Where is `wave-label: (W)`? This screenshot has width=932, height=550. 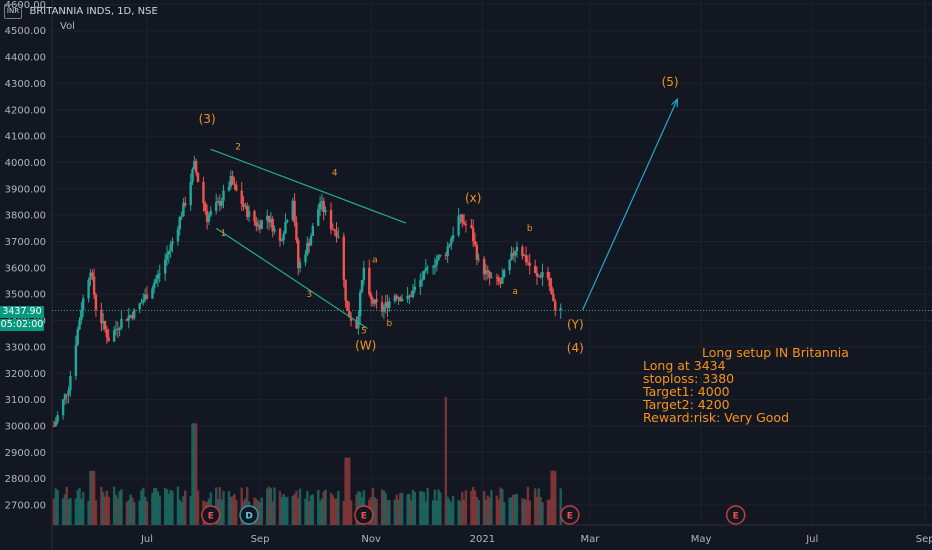
wave-label: (W) is located at coordinates (365, 346).